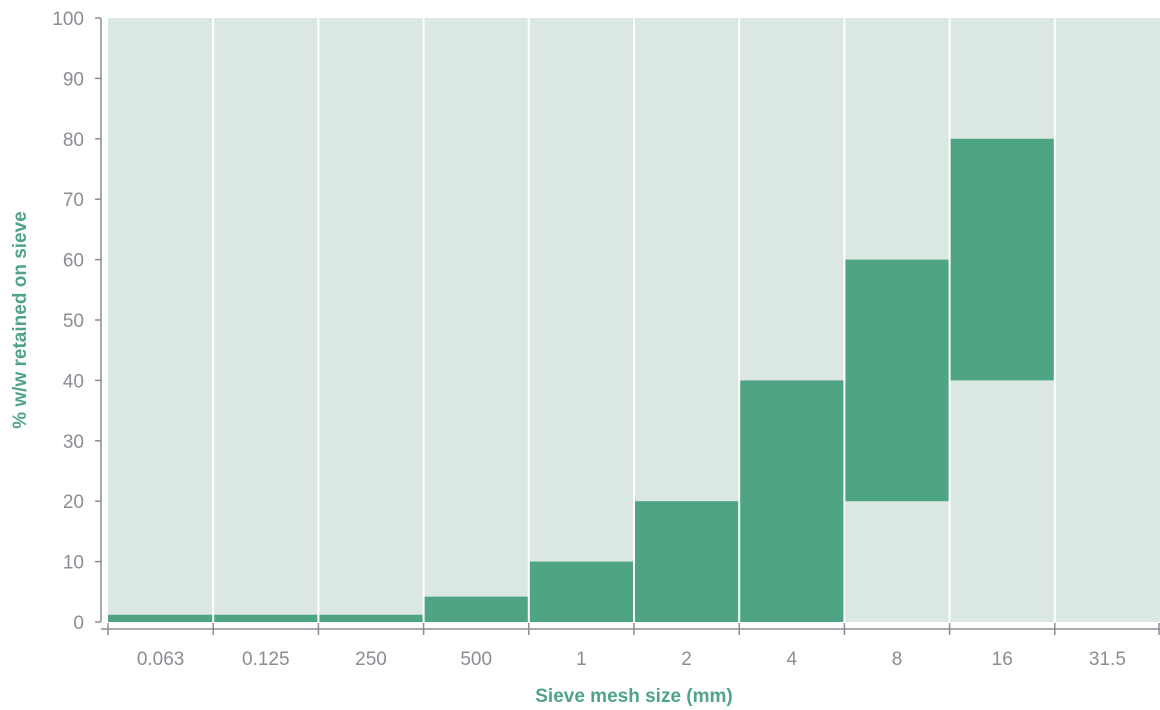  What do you see at coordinates (73, 563) in the screenshot?
I see `y-tick-label: 10` at bounding box center [73, 563].